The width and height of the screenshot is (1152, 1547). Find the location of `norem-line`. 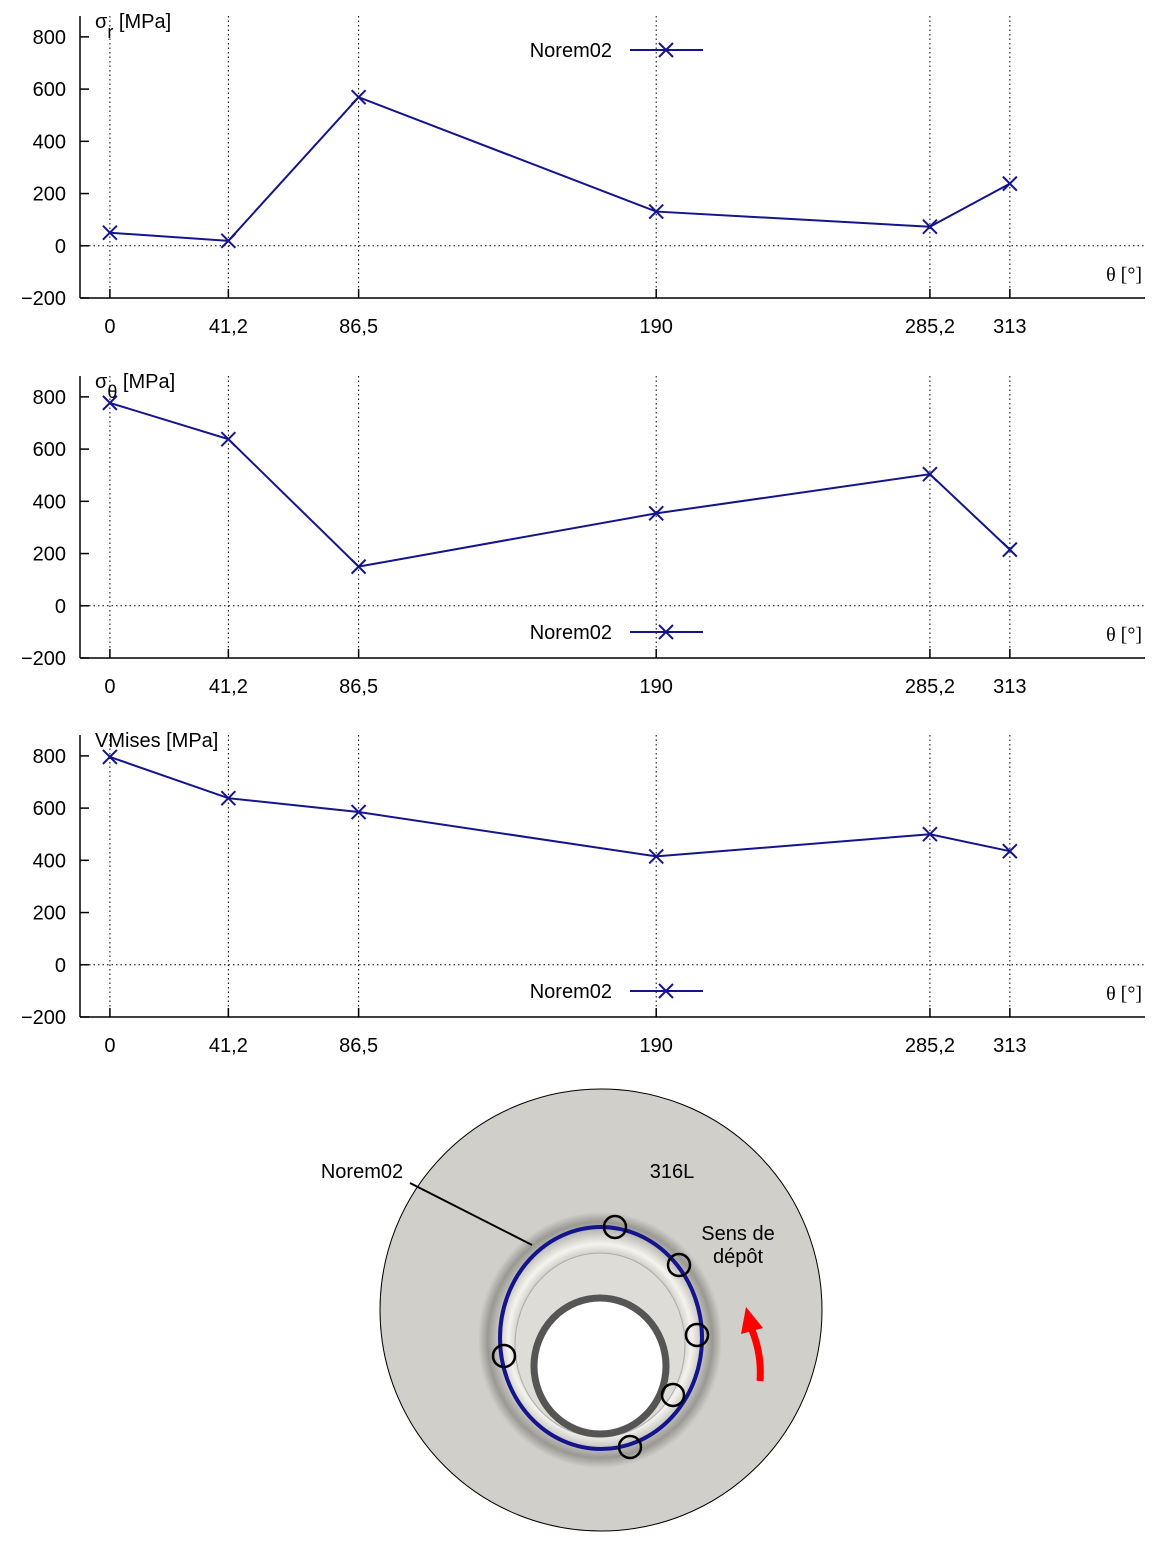

norem-line is located at coordinates (601, 1338).